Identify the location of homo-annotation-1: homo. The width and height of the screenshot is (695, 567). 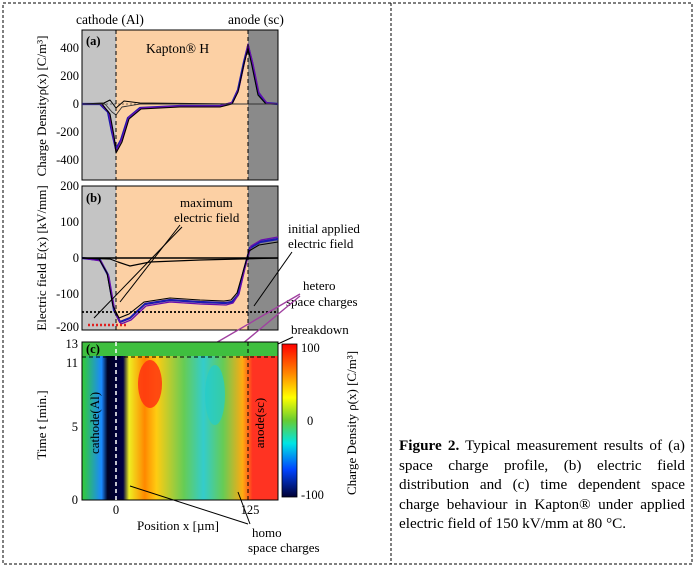
(267, 532).